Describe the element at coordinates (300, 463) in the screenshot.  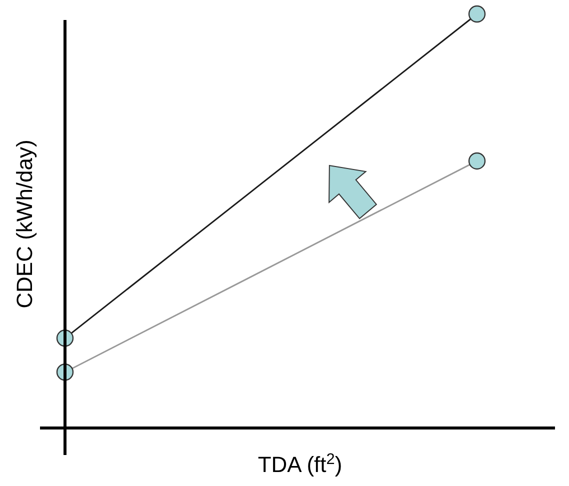
I see `x-axis-title: TDA (ft$^{2}$)` at that location.